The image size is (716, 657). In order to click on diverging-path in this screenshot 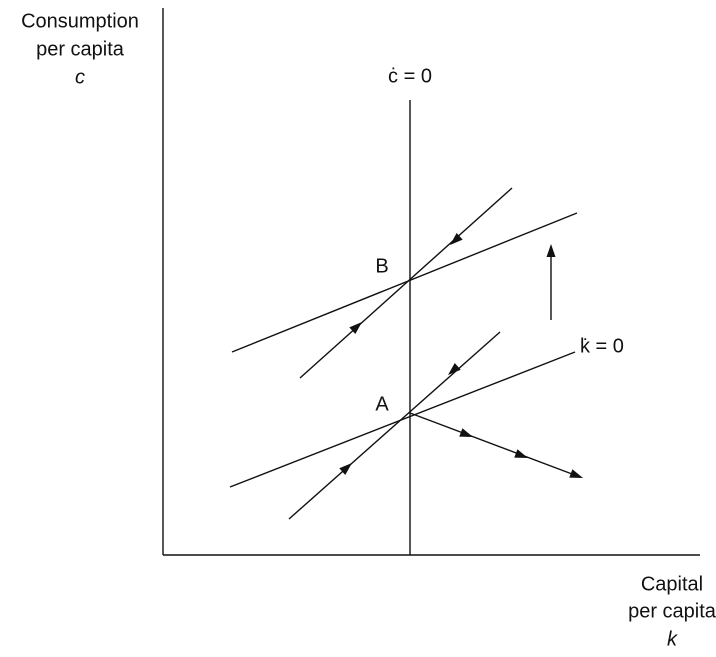, I will do `click(495, 445)`.